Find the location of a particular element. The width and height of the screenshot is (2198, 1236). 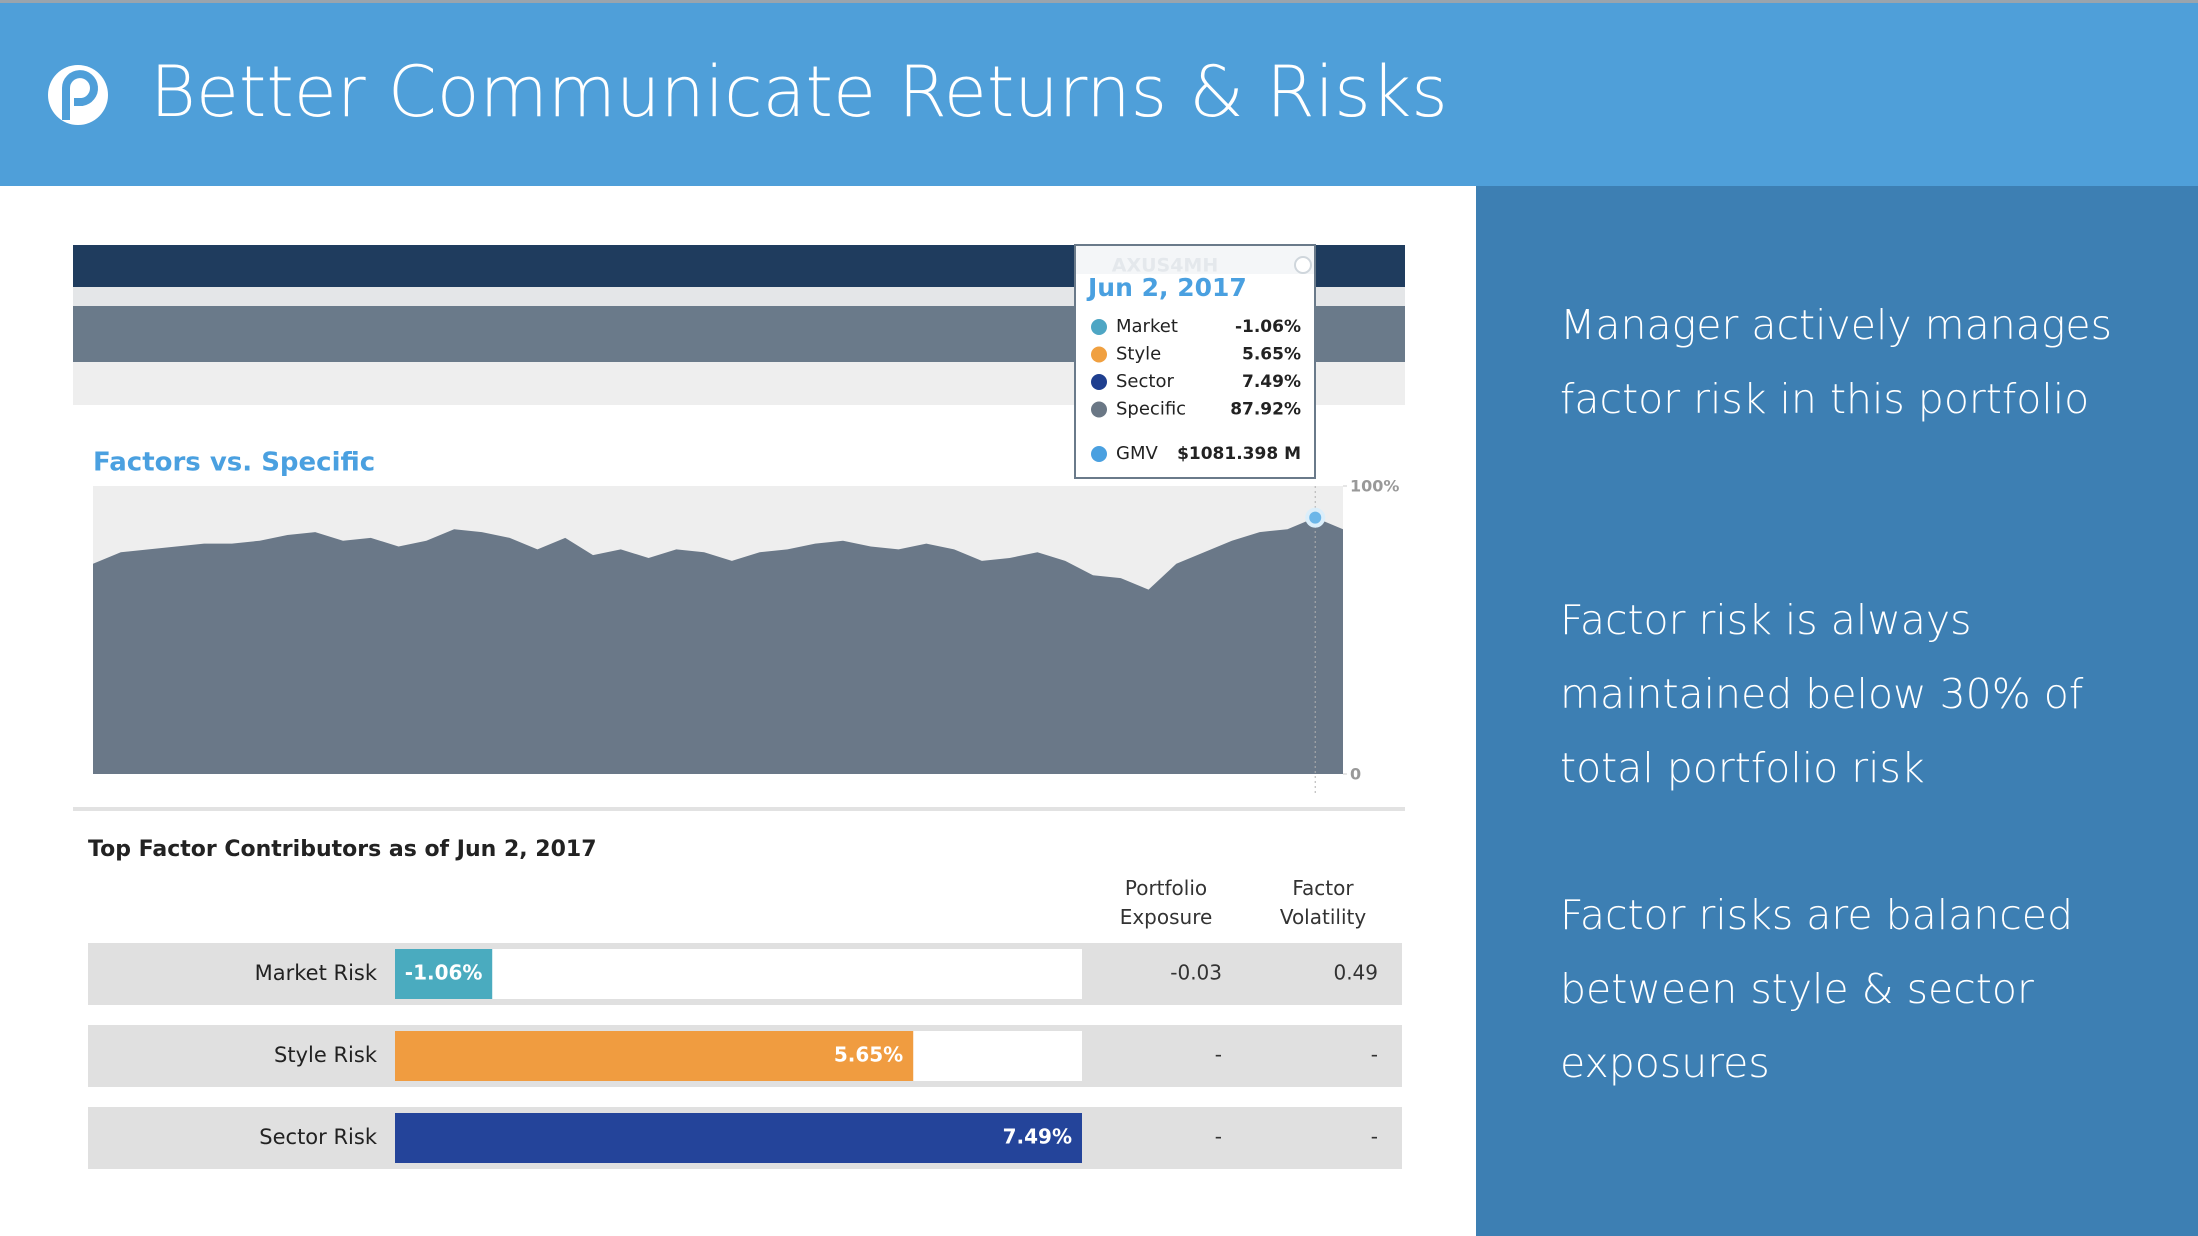

bar-track is located at coordinates (738, 974).